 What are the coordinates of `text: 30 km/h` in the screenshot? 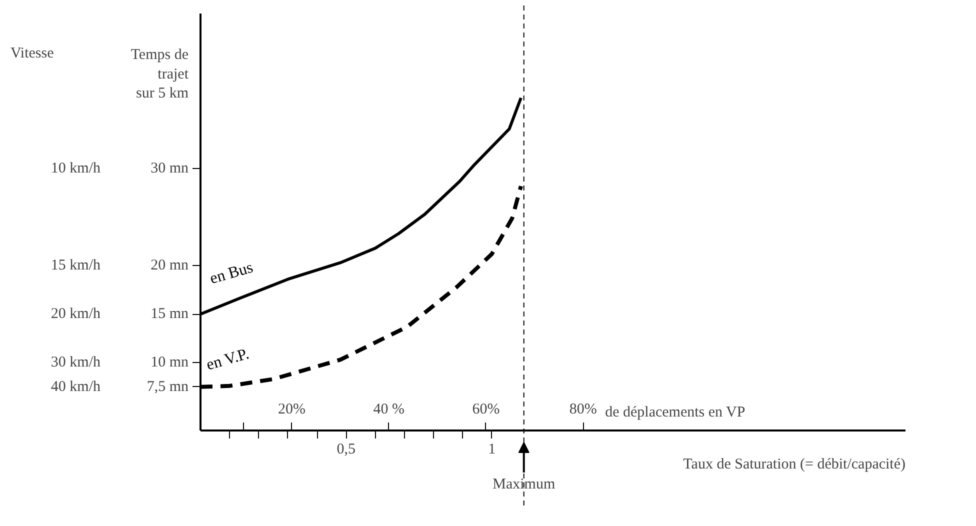 It's located at (75, 362).